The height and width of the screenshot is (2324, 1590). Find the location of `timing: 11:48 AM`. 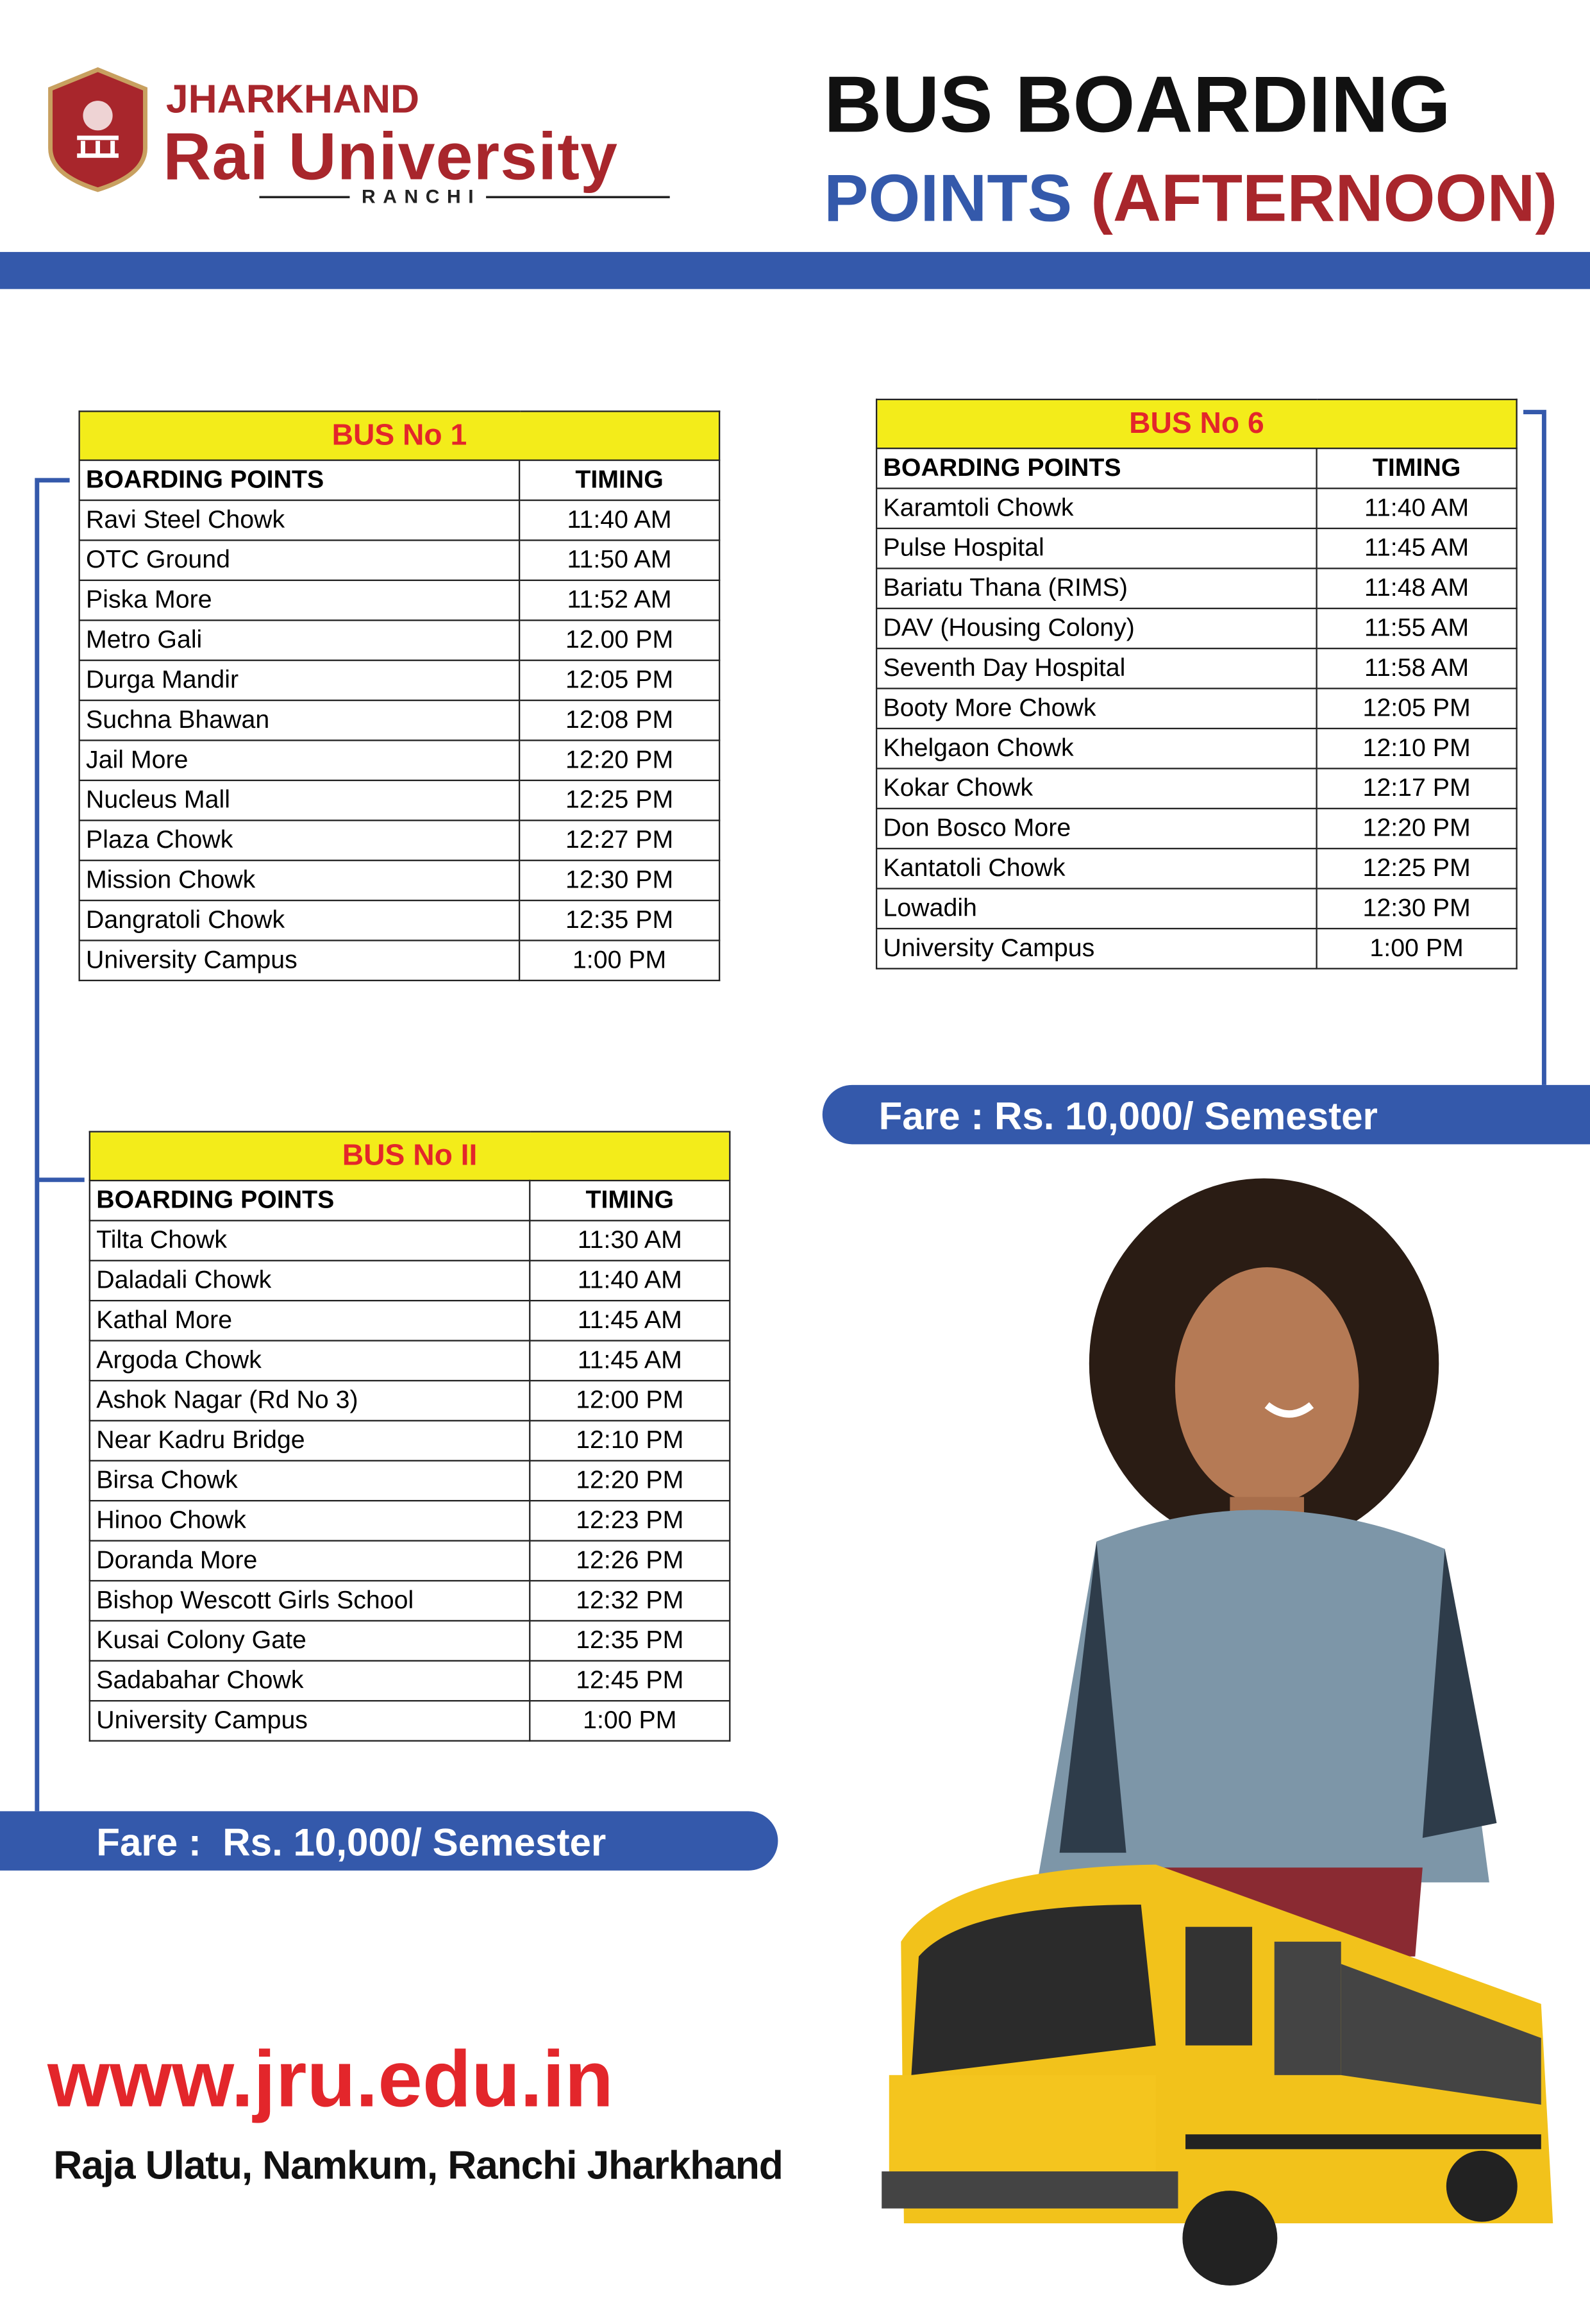

timing: 11:48 AM is located at coordinates (1417, 588).